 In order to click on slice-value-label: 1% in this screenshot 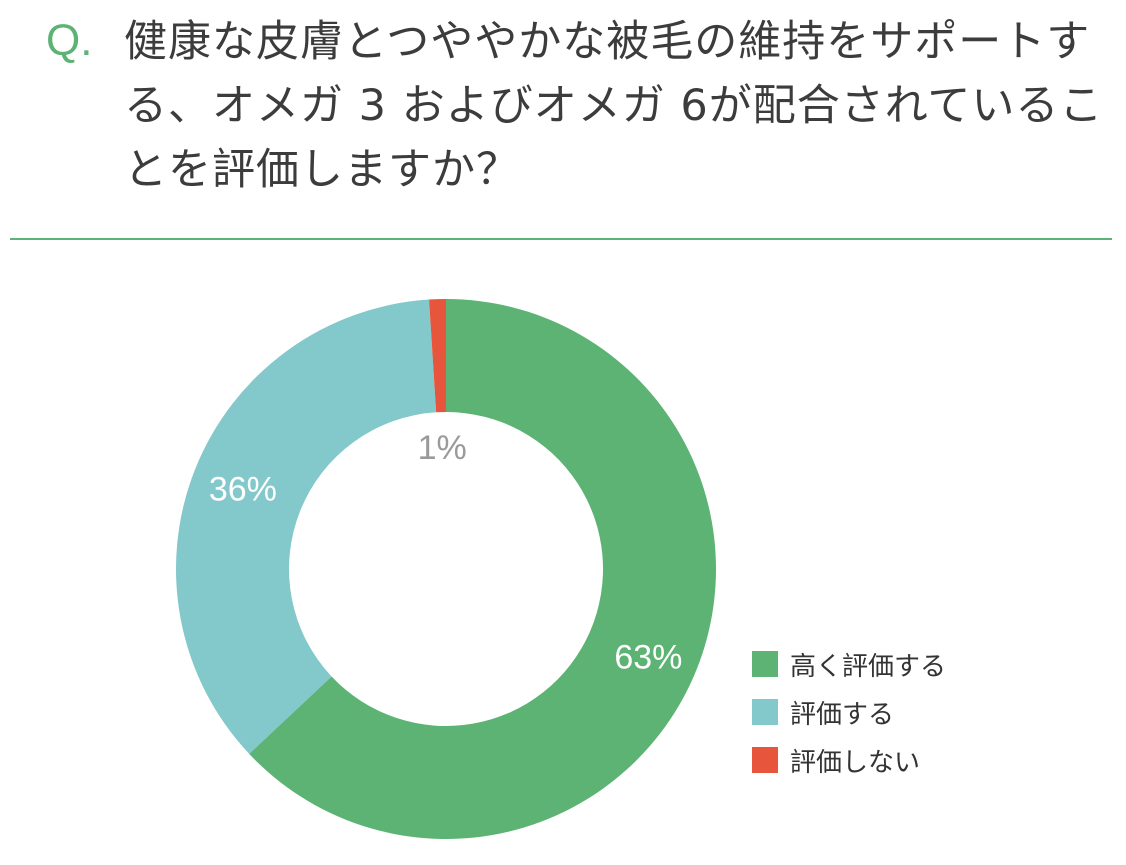, I will do `click(442, 448)`.